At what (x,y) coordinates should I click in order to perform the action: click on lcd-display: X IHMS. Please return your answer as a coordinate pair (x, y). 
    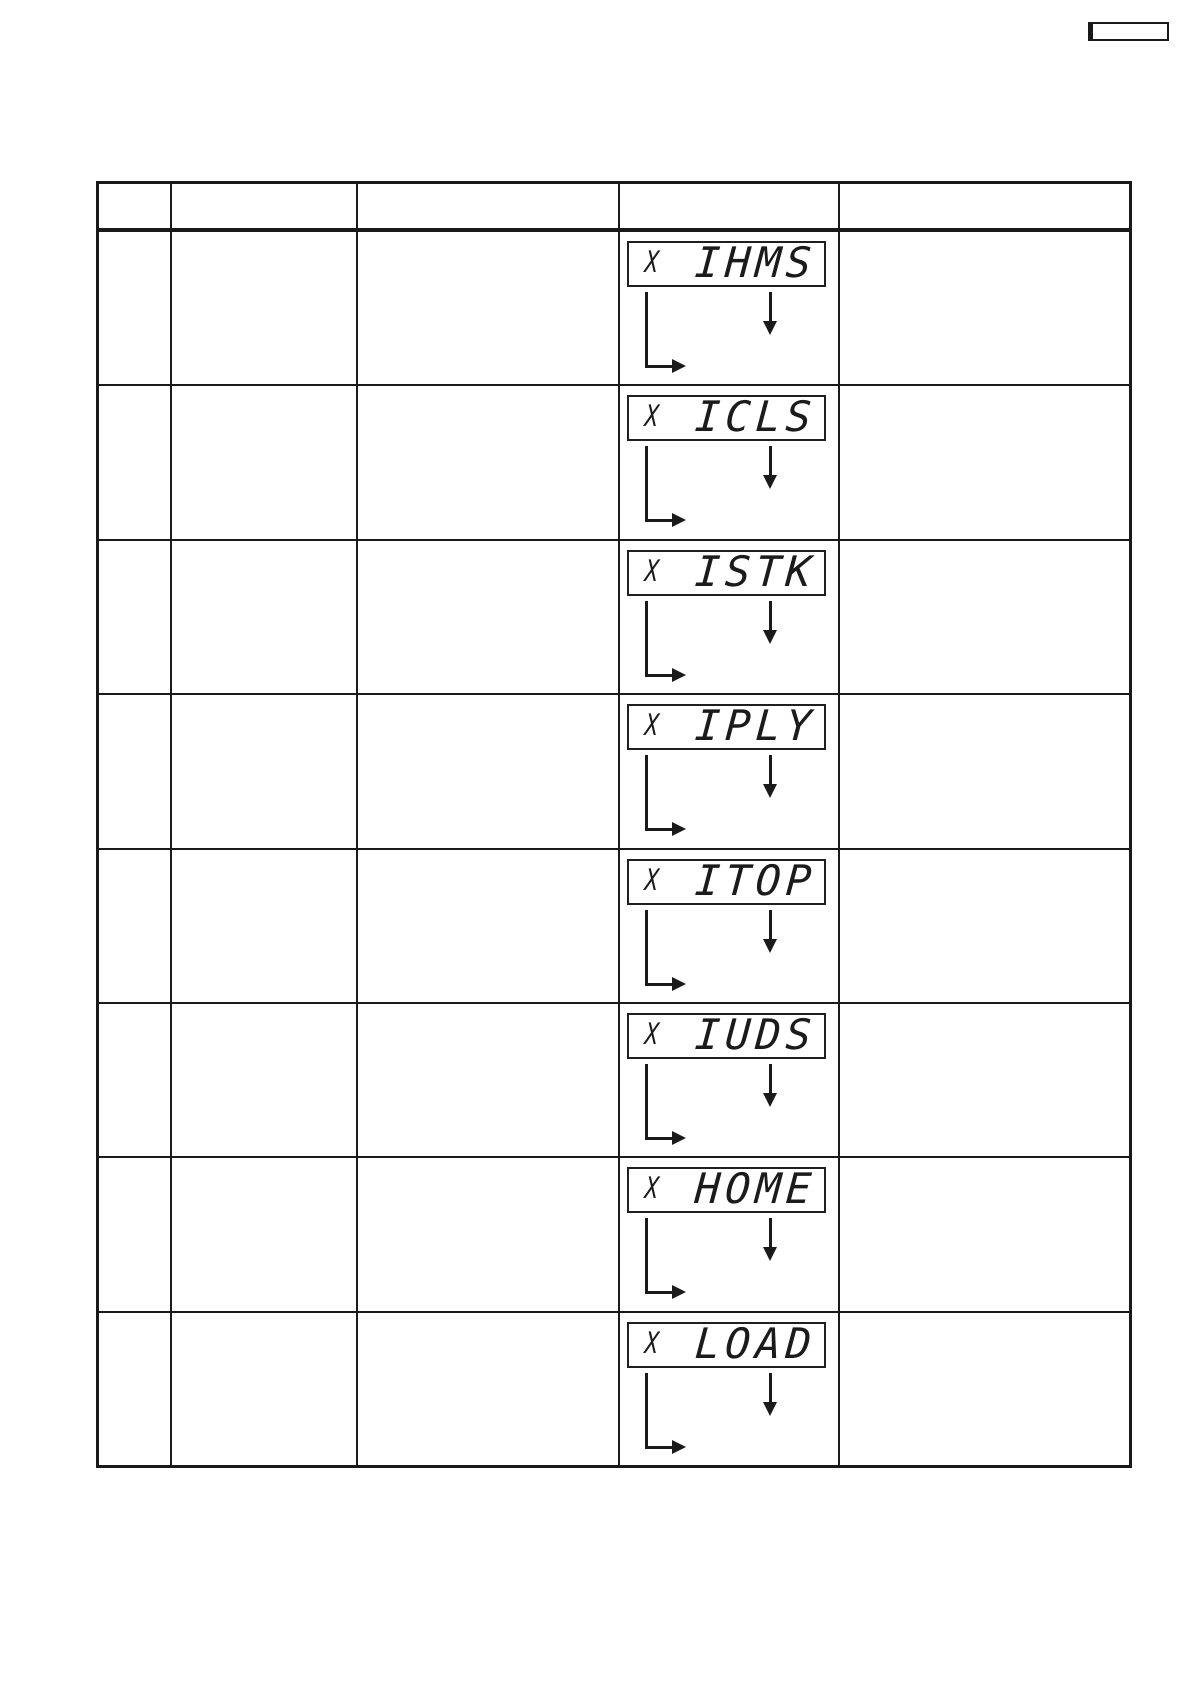
    Looking at the image, I should click on (726, 263).